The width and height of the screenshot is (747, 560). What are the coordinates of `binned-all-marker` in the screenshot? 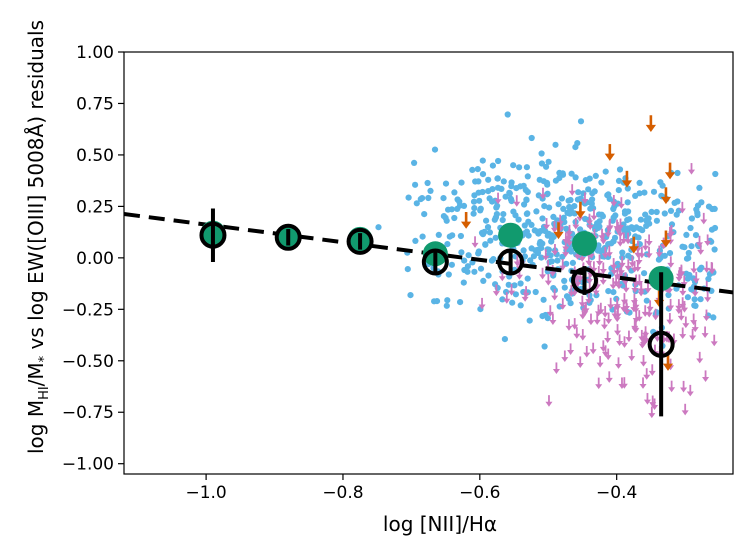 It's located at (288, 237).